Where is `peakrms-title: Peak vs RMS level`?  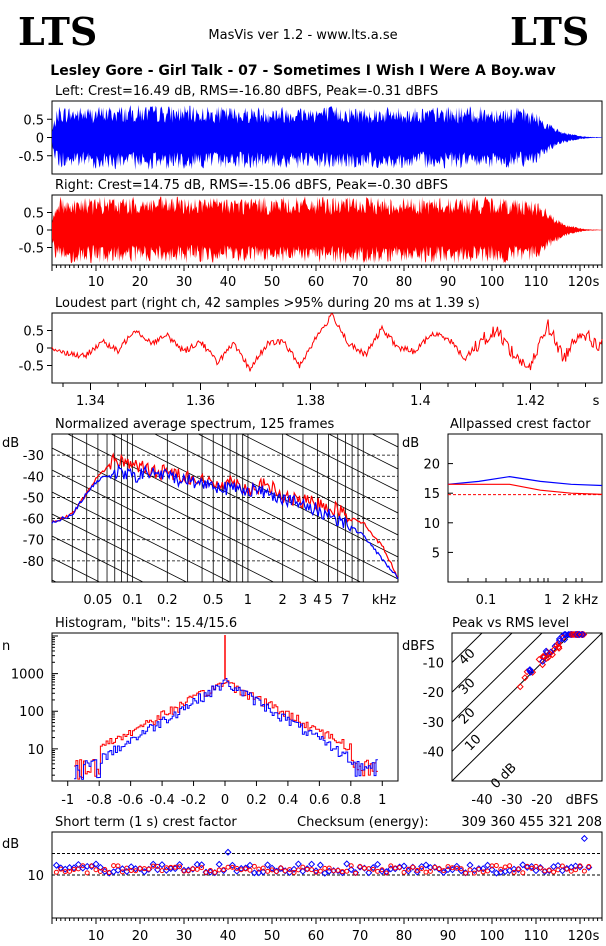
peakrms-title: Peak vs RMS level is located at coordinates (510, 623).